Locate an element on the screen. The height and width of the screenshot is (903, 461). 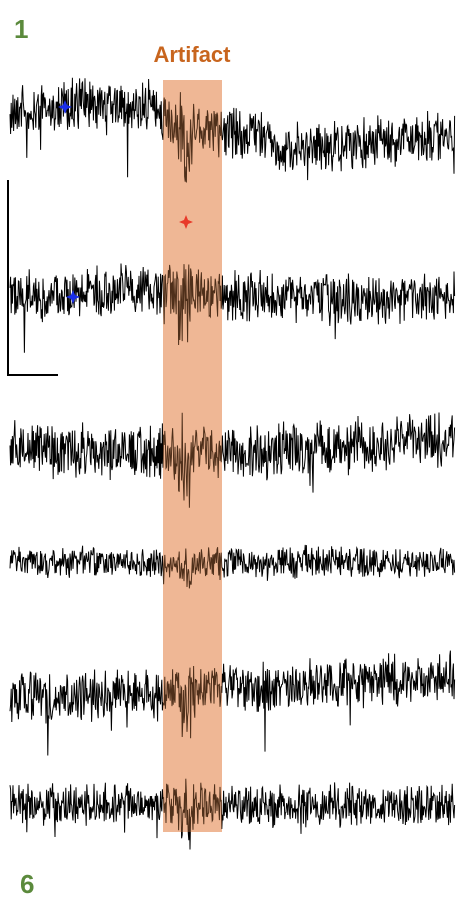
trace-label-last: 6 is located at coordinates (27, 884).